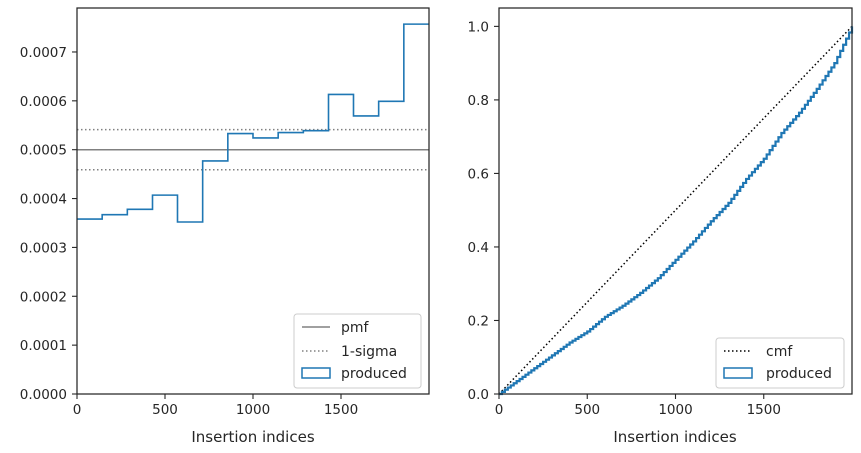 This screenshot has width=861, height=453. Describe the element at coordinates (478, 174) in the screenshot. I see `cmf-y-tick-label: 0.6` at that location.